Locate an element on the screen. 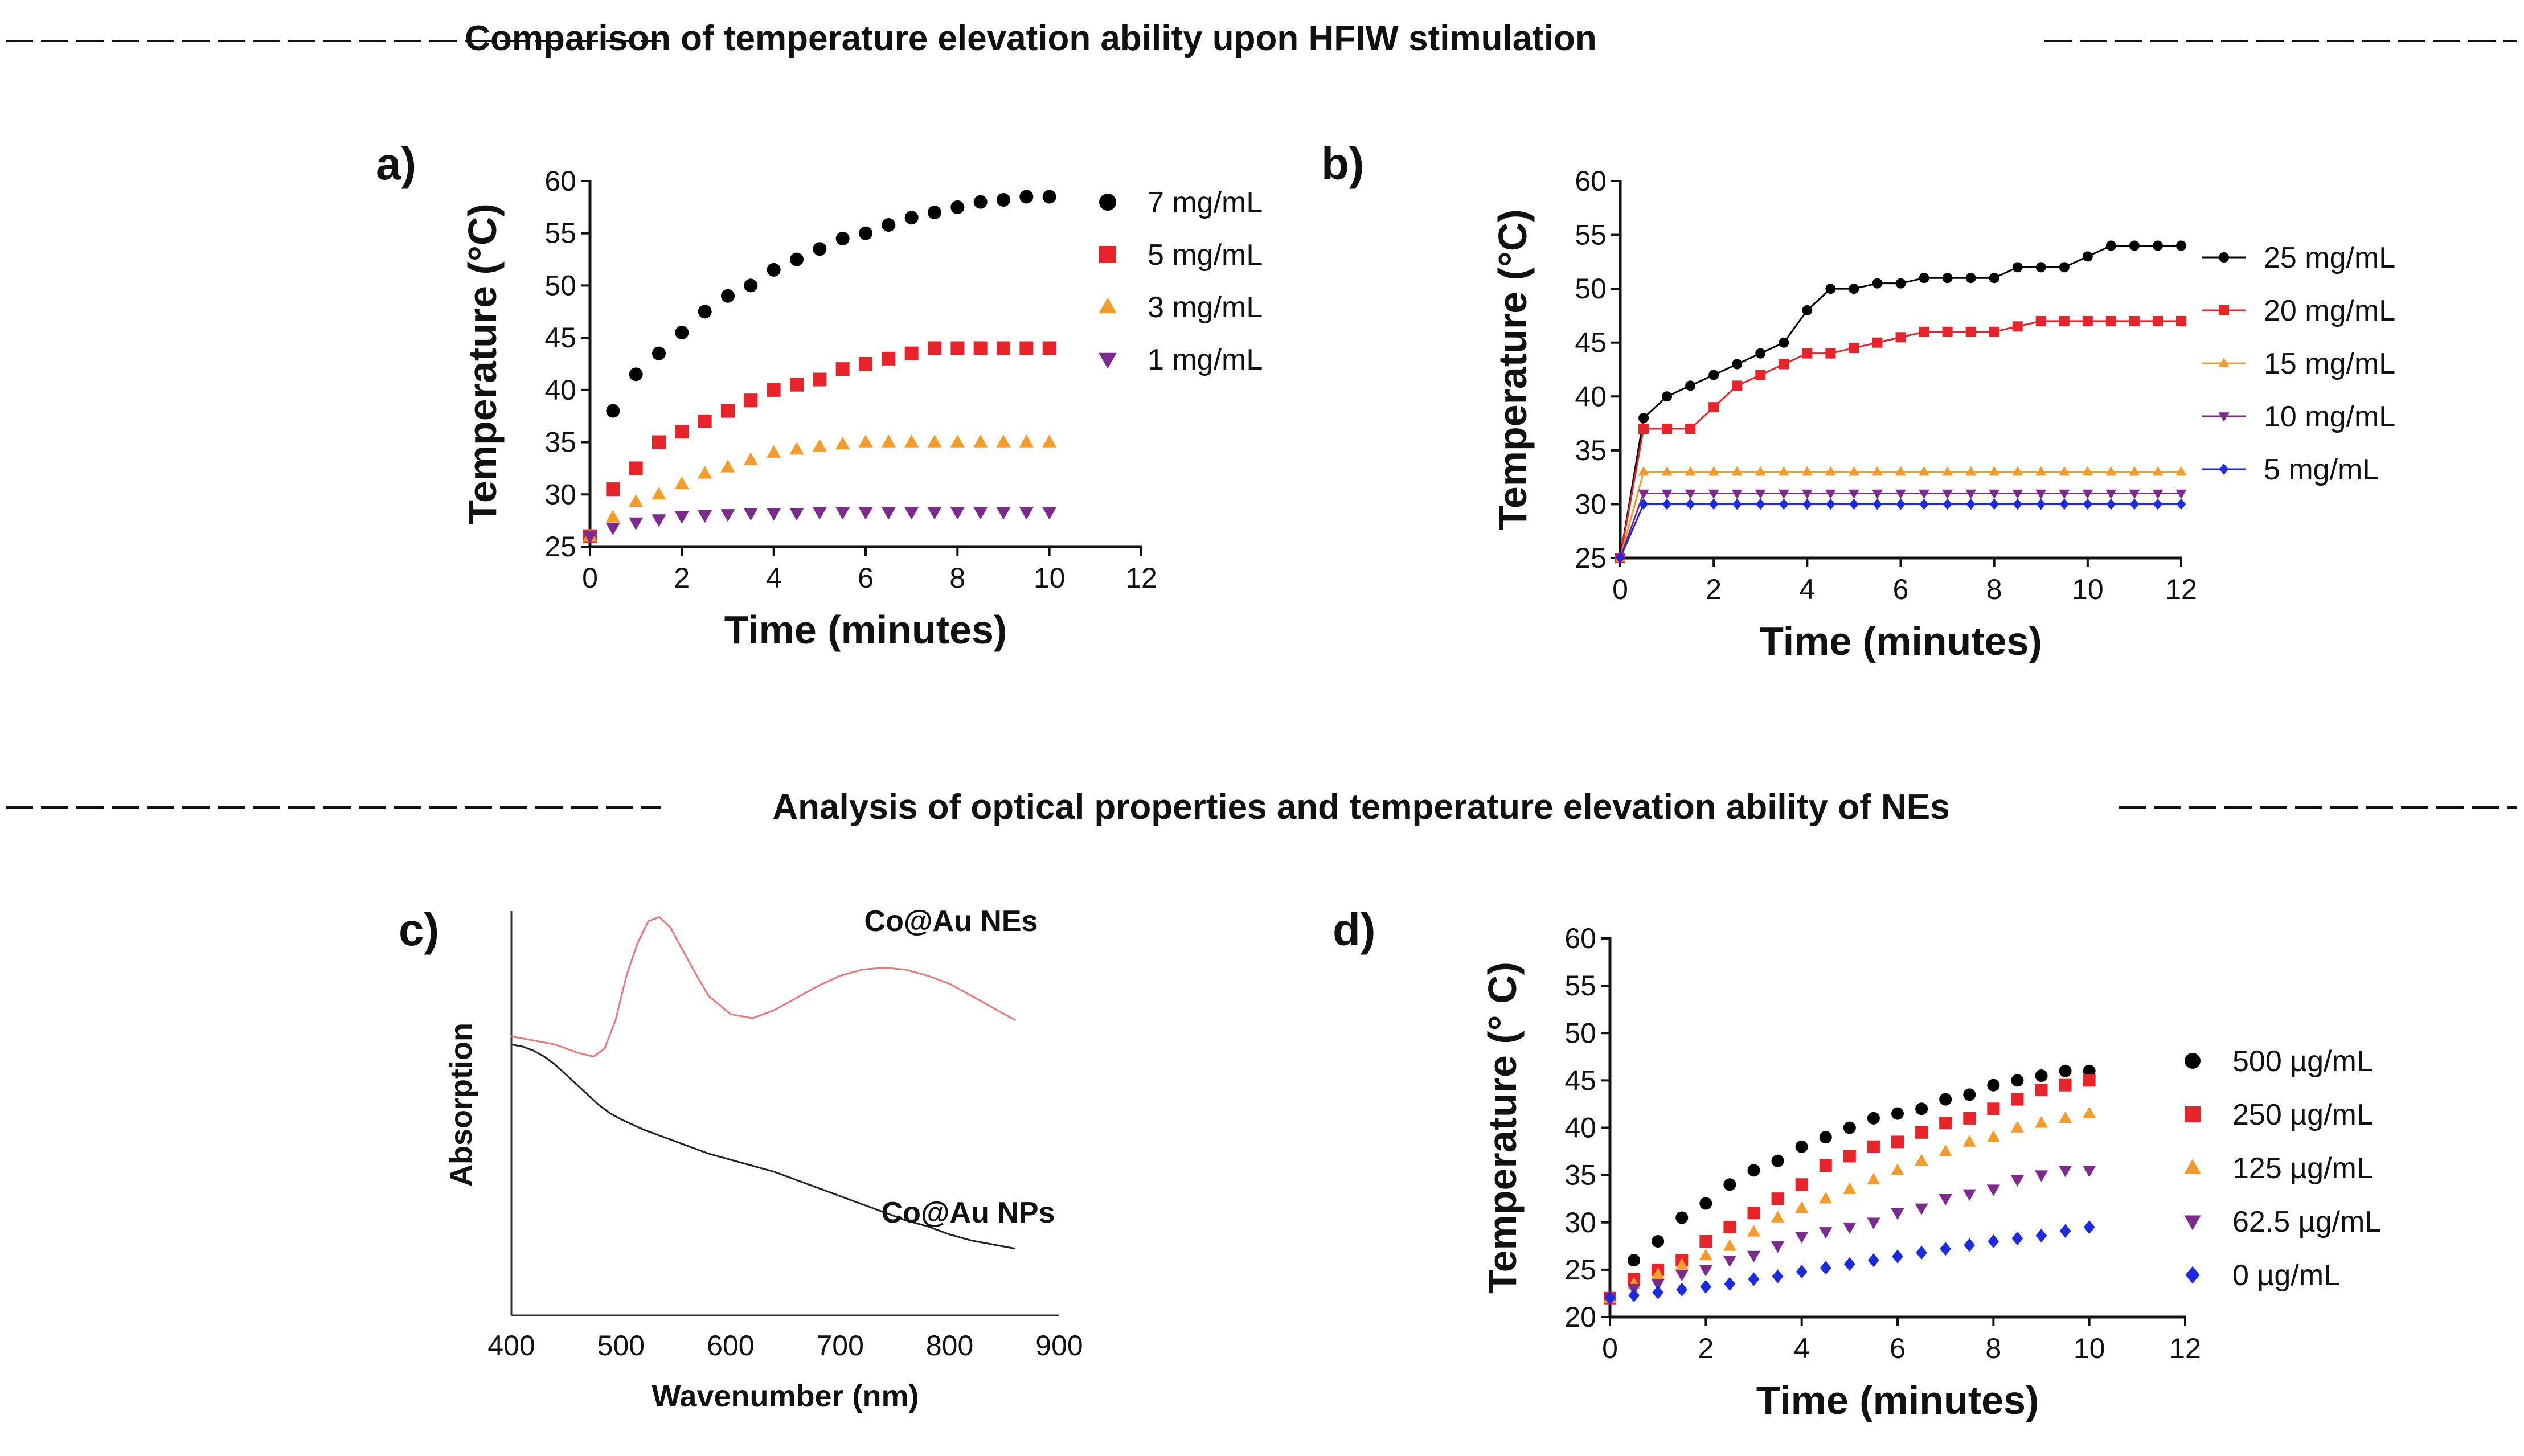 The image size is (2524, 1456). legend-marker-20-mg-ml is located at coordinates (2224, 310).